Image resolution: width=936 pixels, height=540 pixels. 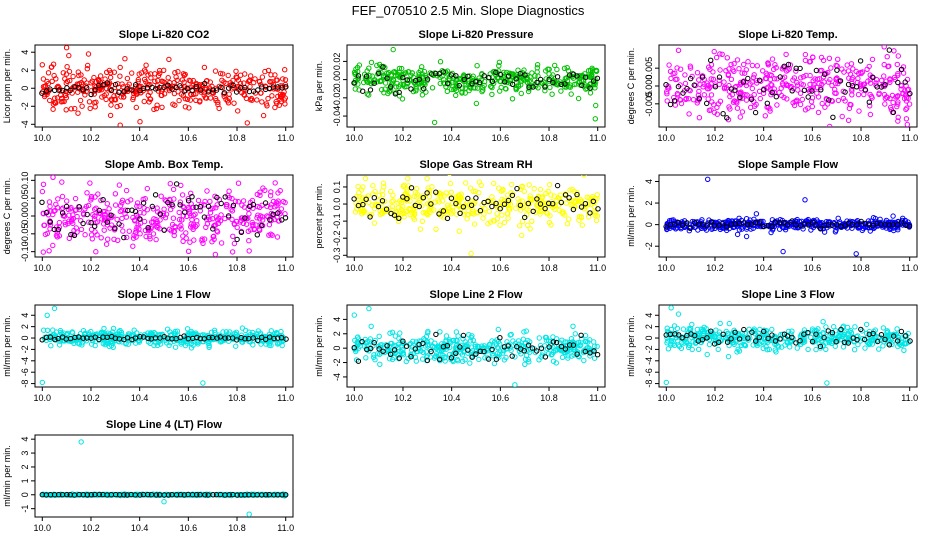 What do you see at coordinates (43, 138) in the screenshot?
I see `x-tick-label: 10.0` at bounding box center [43, 138].